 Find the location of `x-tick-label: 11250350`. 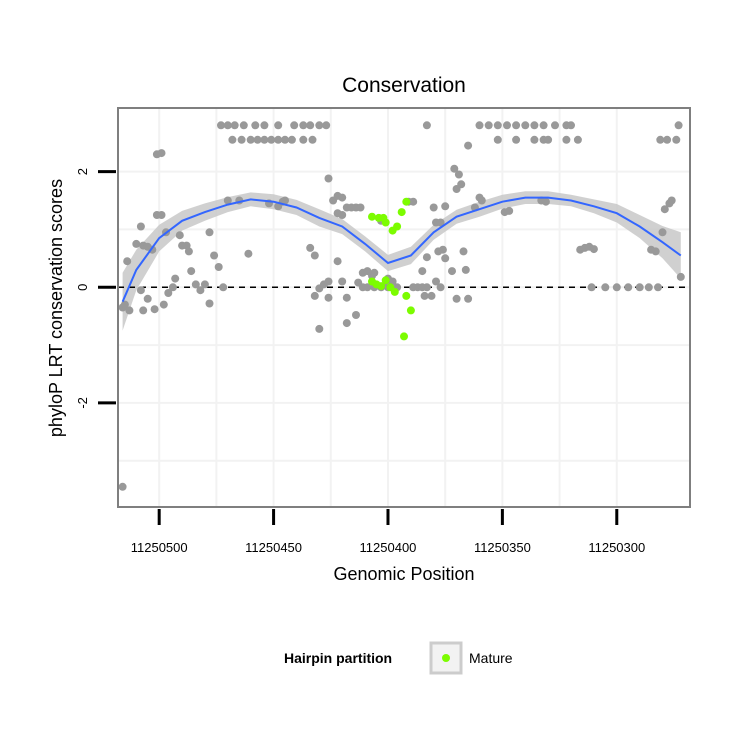

x-tick-label: 11250350 is located at coordinates (502, 547).